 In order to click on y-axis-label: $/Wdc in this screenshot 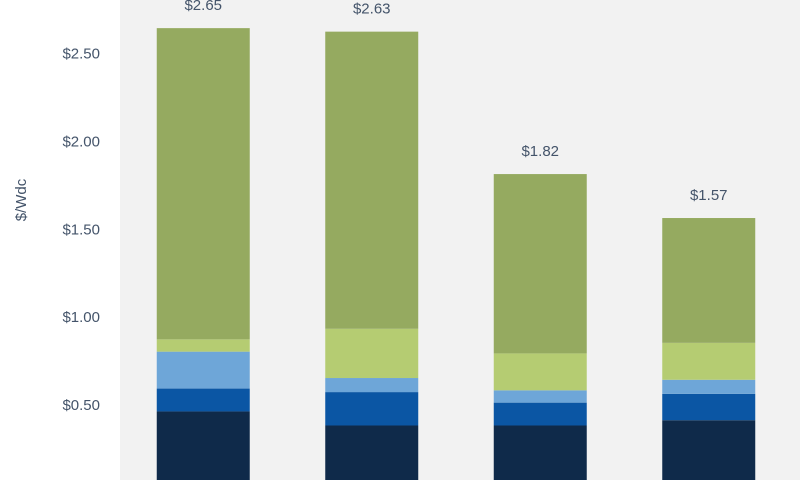, I will do `click(21, 199)`.